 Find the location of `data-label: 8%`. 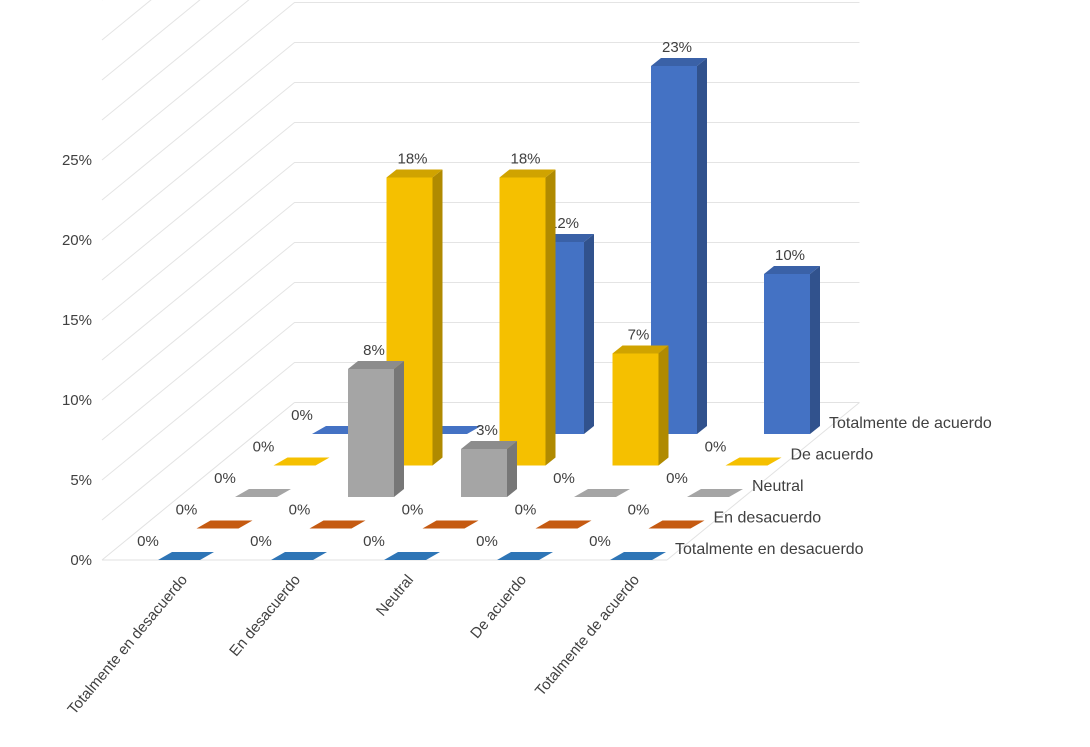

data-label: 8% is located at coordinates (374, 350).